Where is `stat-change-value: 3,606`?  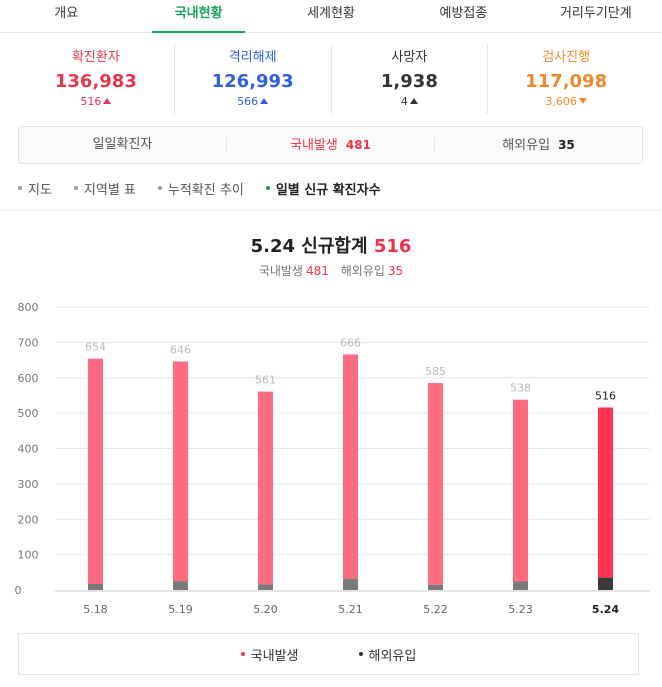
stat-change-value: 3,606 is located at coordinates (561, 101).